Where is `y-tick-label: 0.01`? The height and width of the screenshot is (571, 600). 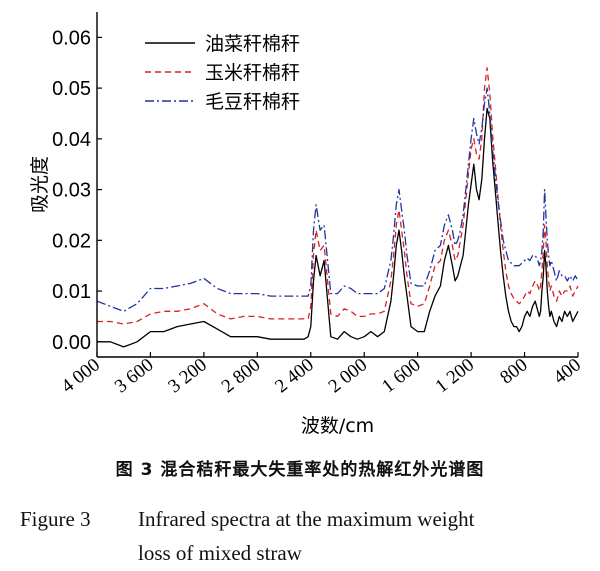
y-tick-label: 0.01 is located at coordinates (71, 292).